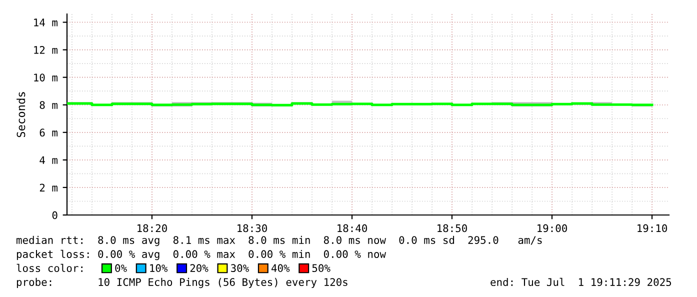 Image resolution: width=697 pixels, height=297 pixels. Describe the element at coordinates (121, 268) in the screenshot. I see `legend-label: 0%` at that location.